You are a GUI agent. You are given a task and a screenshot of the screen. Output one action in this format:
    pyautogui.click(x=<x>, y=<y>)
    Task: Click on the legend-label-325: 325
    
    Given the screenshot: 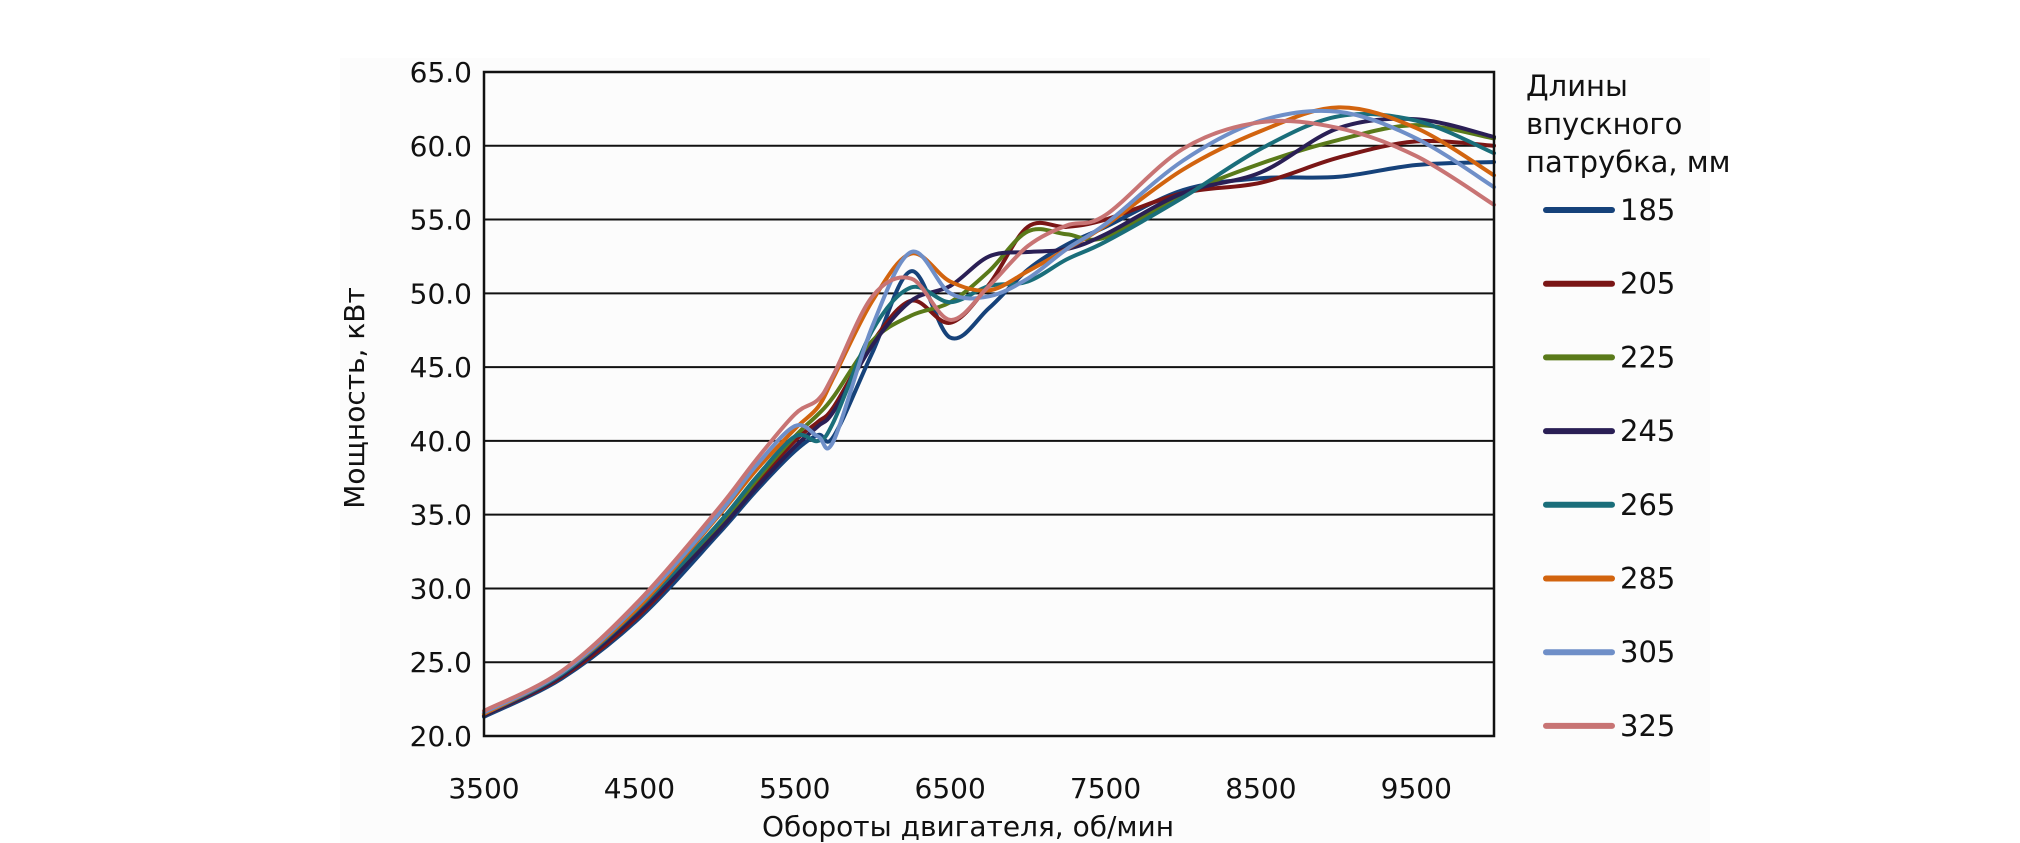 What is the action you would take?
    pyautogui.click(x=1647, y=726)
    